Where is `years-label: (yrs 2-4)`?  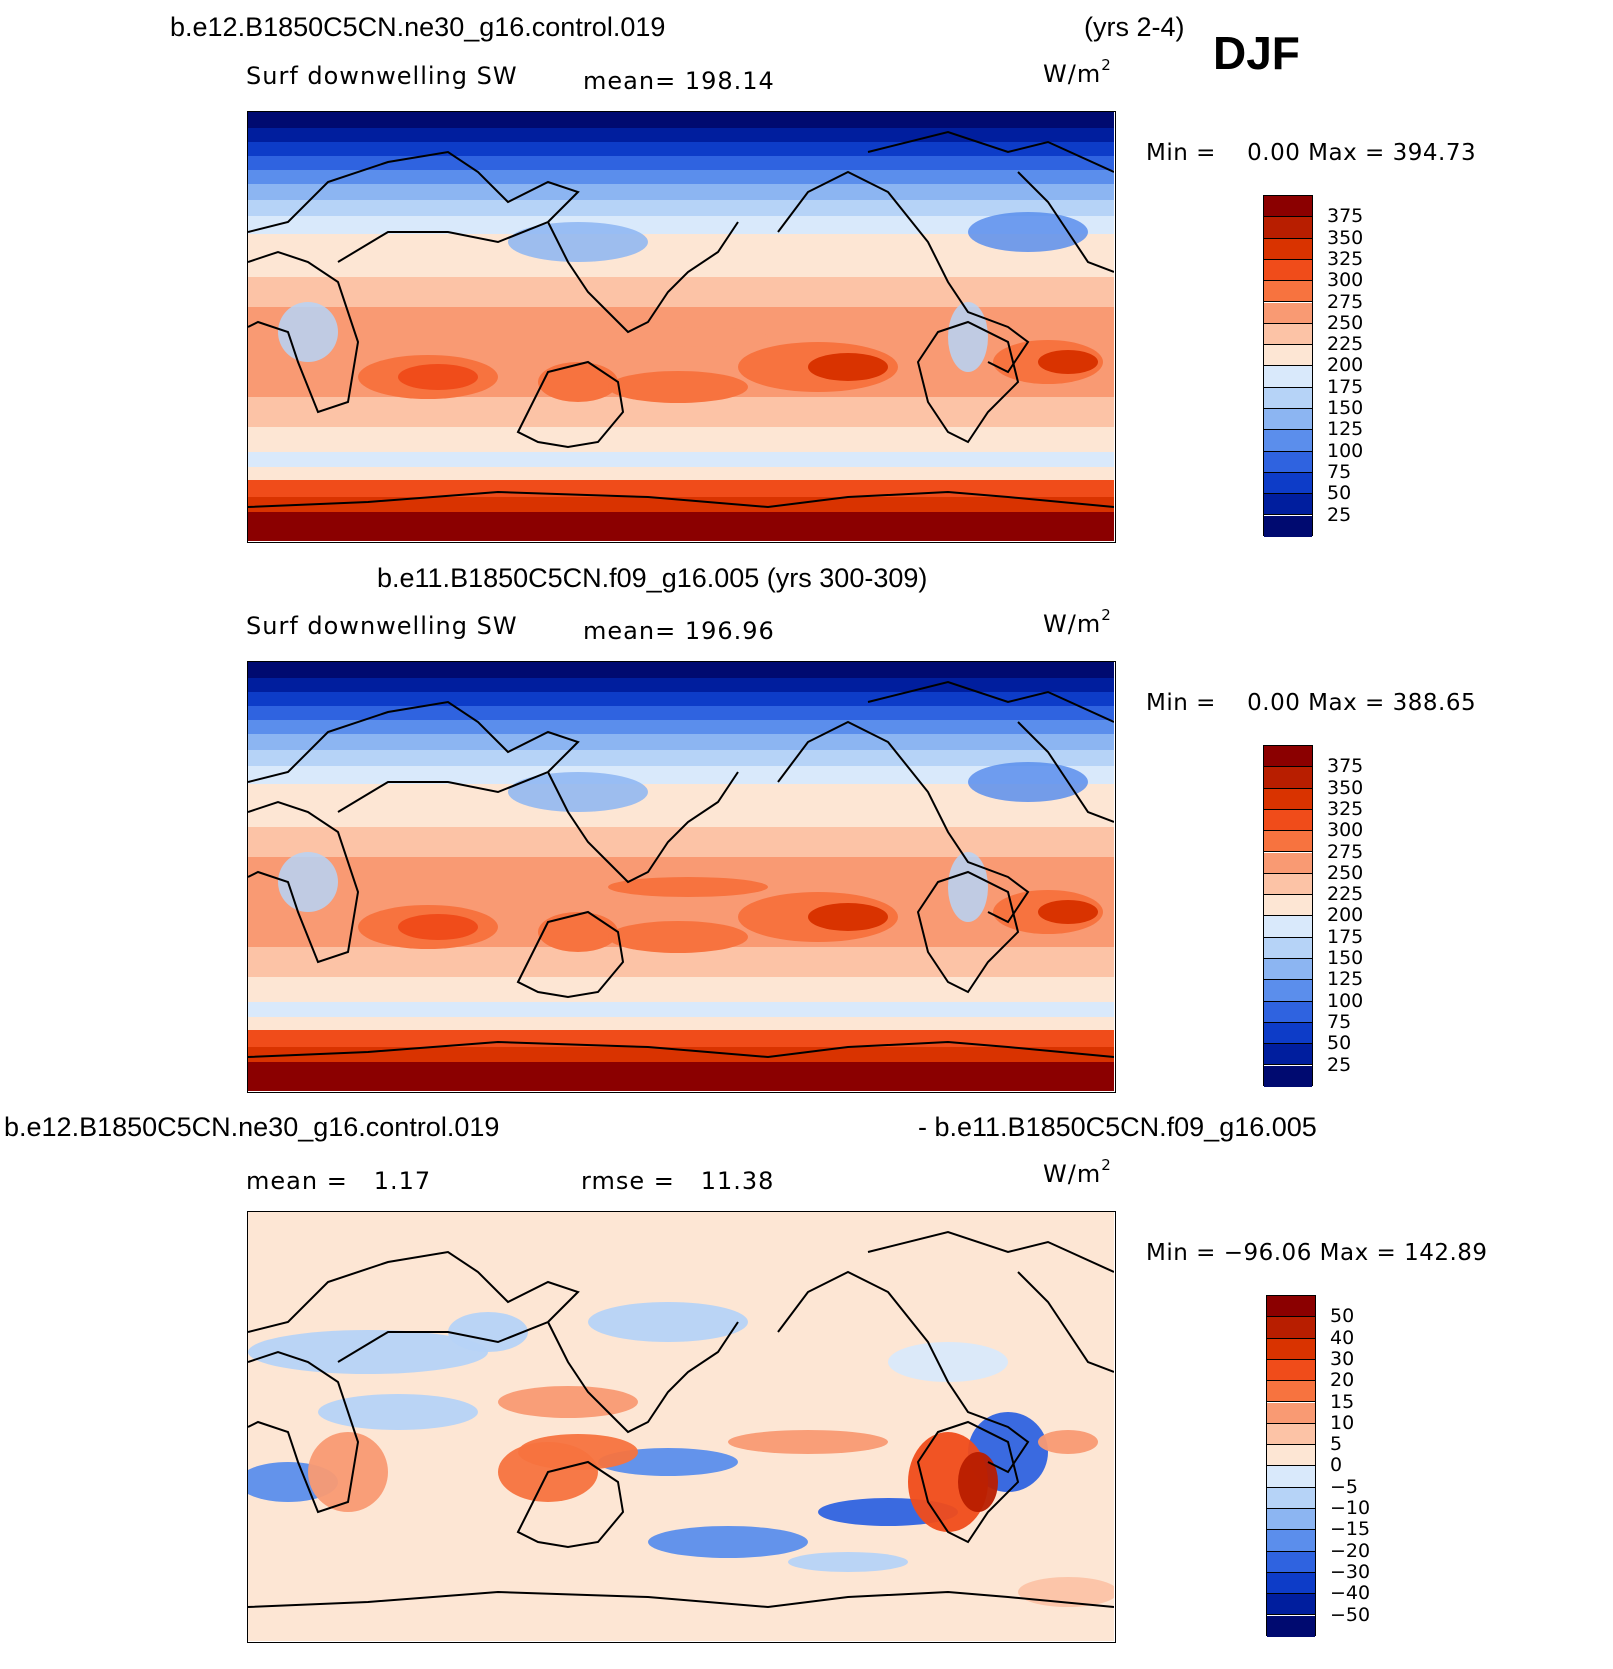
years-label: (yrs 2-4) is located at coordinates (1134, 27).